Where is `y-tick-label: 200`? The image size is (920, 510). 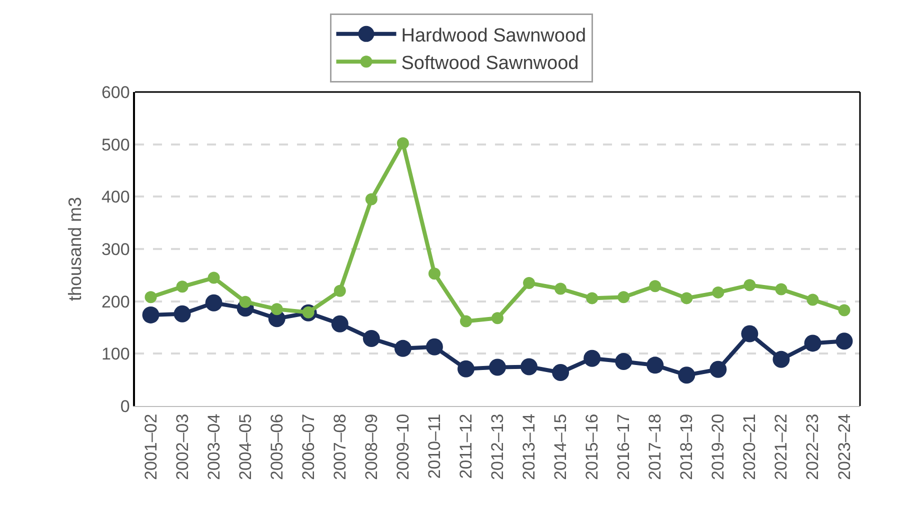
y-tick-label: 200 is located at coordinates (115, 302).